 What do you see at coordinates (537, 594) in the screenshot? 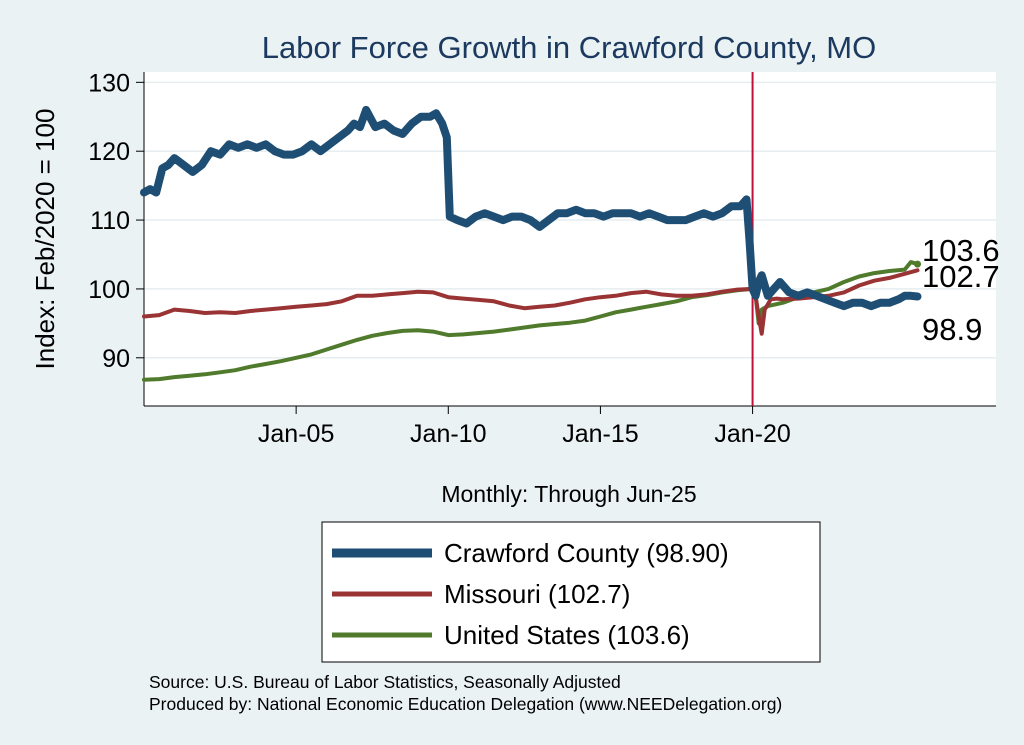
I see `legend-label: Missouri (102.7)` at bounding box center [537, 594].